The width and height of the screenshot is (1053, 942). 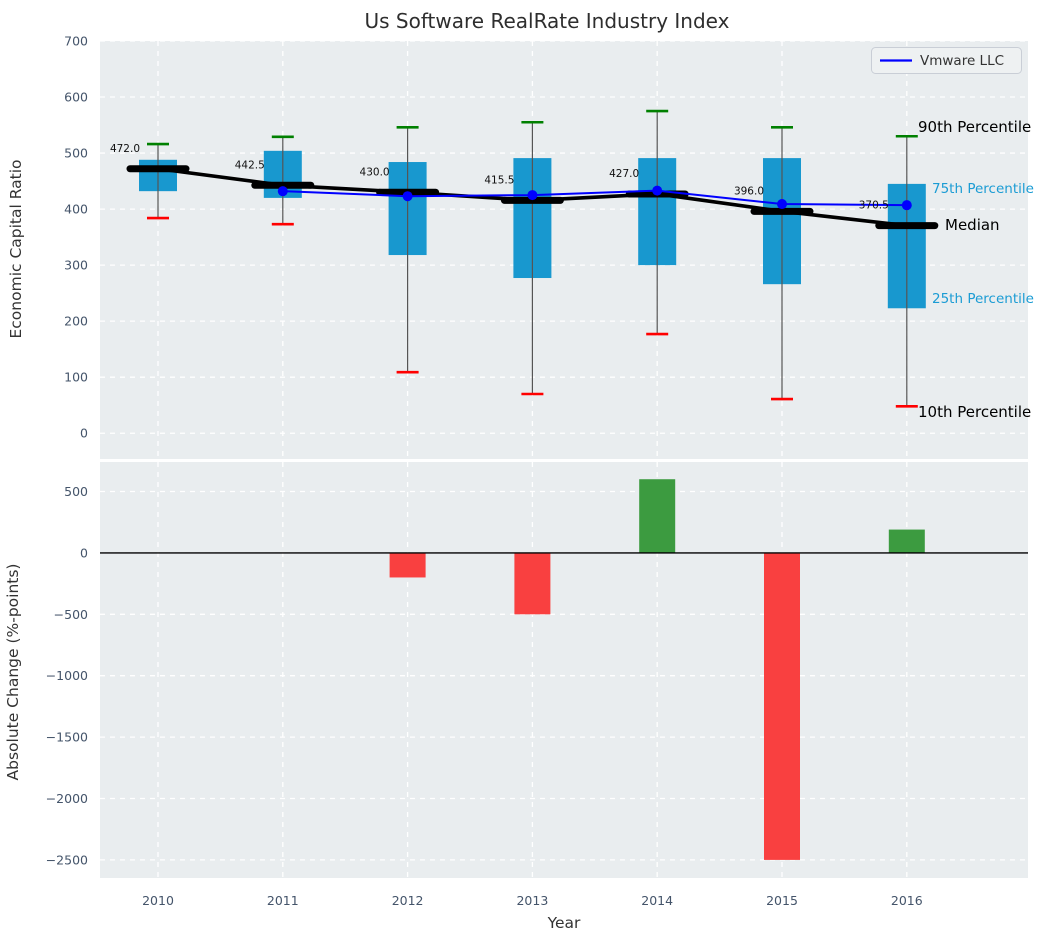 What do you see at coordinates (532, 583) in the screenshot?
I see `change-bar-2013` at bounding box center [532, 583].